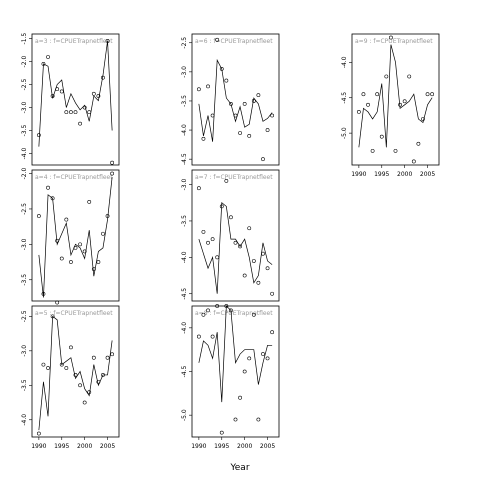  I want to click on x-tick-label: 1990, so click(198, 446).